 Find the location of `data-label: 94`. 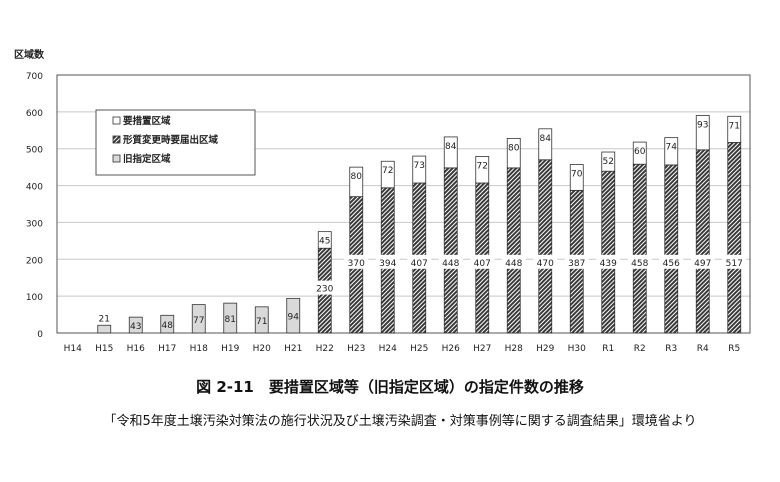

data-label: 94 is located at coordinates (294, 318).